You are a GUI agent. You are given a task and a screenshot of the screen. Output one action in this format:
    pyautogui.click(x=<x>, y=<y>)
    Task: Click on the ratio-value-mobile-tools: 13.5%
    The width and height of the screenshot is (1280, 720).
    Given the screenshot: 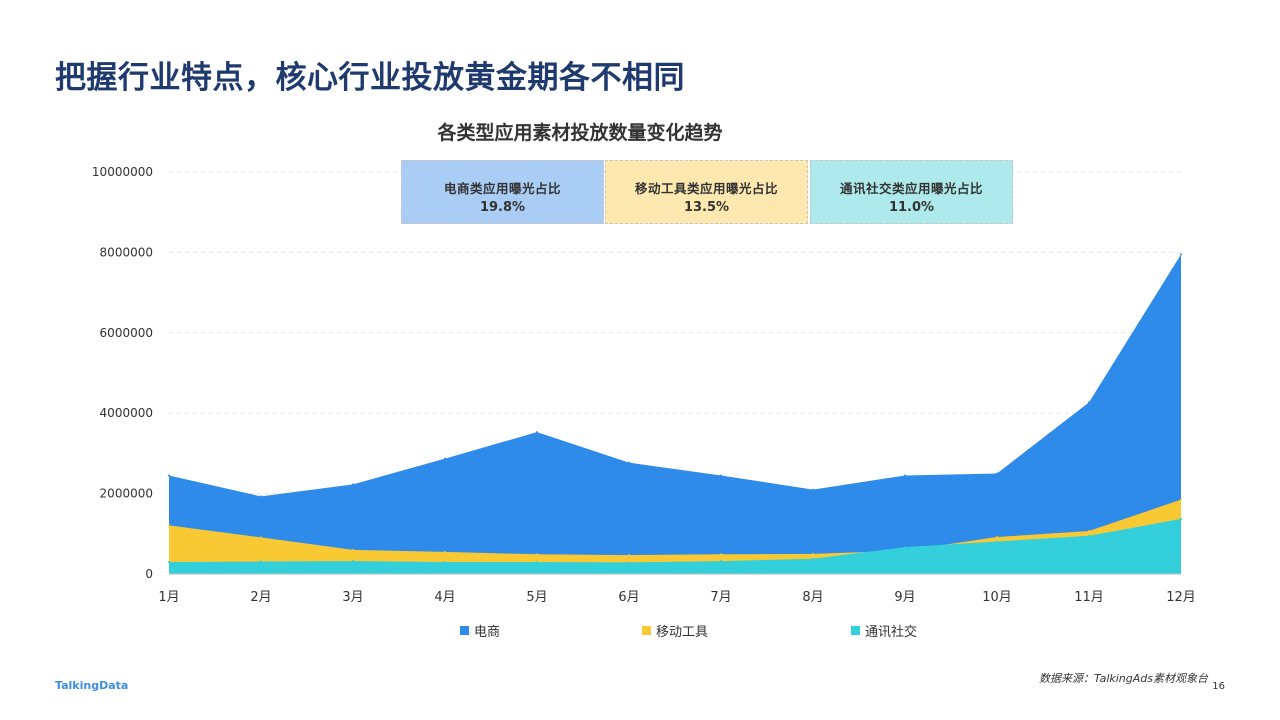 What is the action you would take?
    pyautogui.click(x=706, y=207)
    